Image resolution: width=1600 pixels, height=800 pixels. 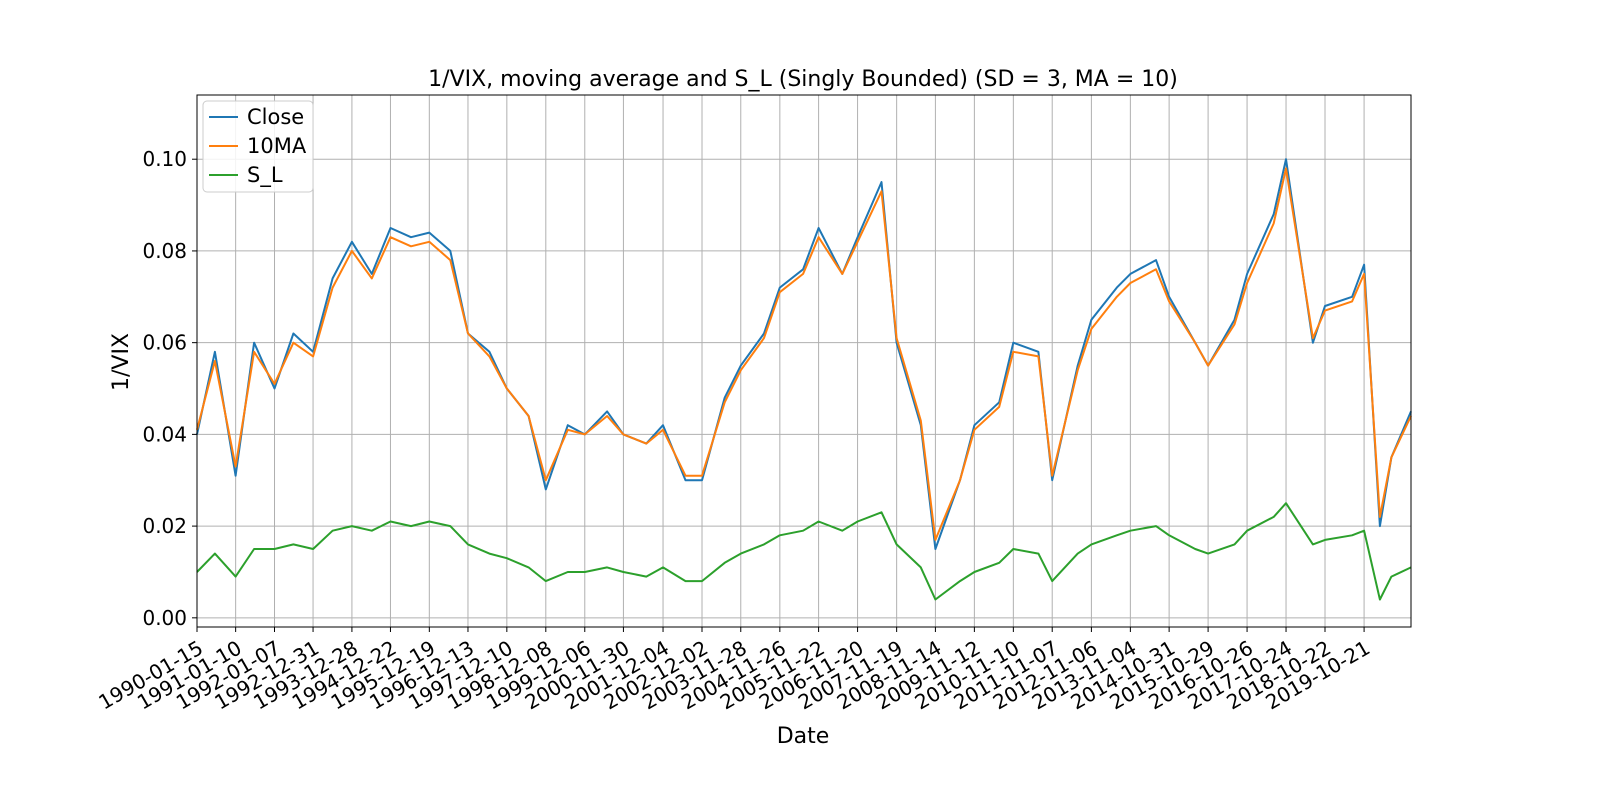 What do you see at coordinates (164, 343) in the screenshot?
I see `y-tick-label: 0.06` at bounding box center [164, 343].